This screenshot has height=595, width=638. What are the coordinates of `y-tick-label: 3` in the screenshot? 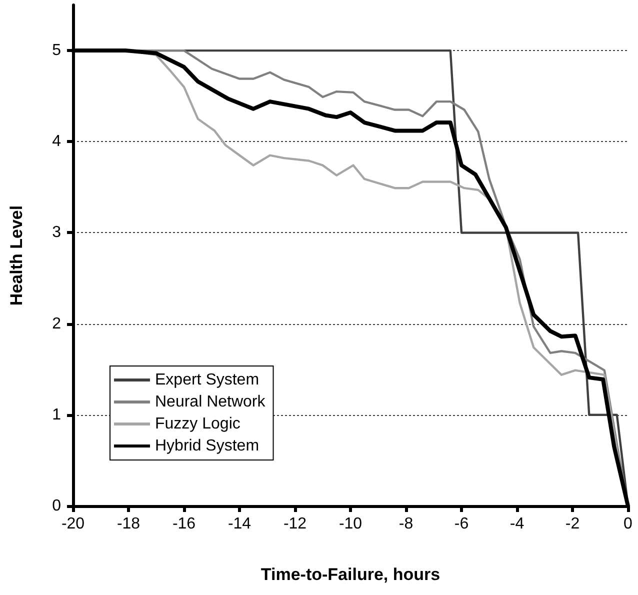 It's located at (57, 233).